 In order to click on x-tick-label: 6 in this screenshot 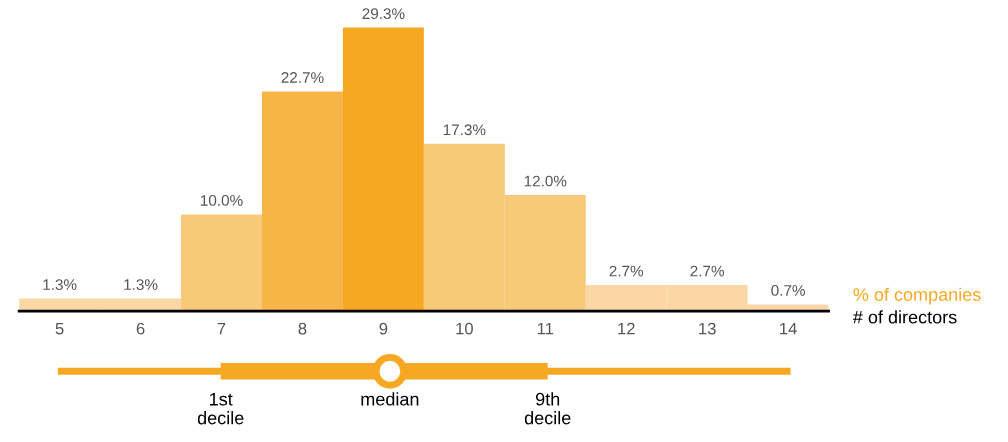, I will do `click(140, 328)`.